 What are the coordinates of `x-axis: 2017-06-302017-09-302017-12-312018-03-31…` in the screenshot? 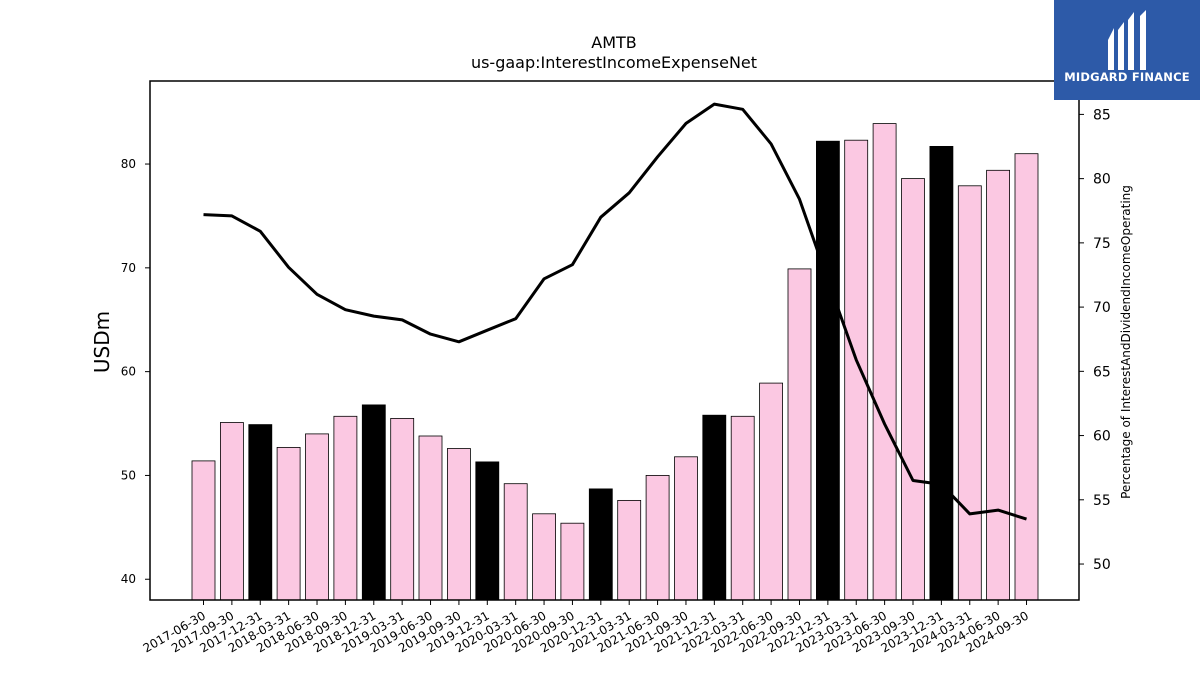 It's located at (586, 627).